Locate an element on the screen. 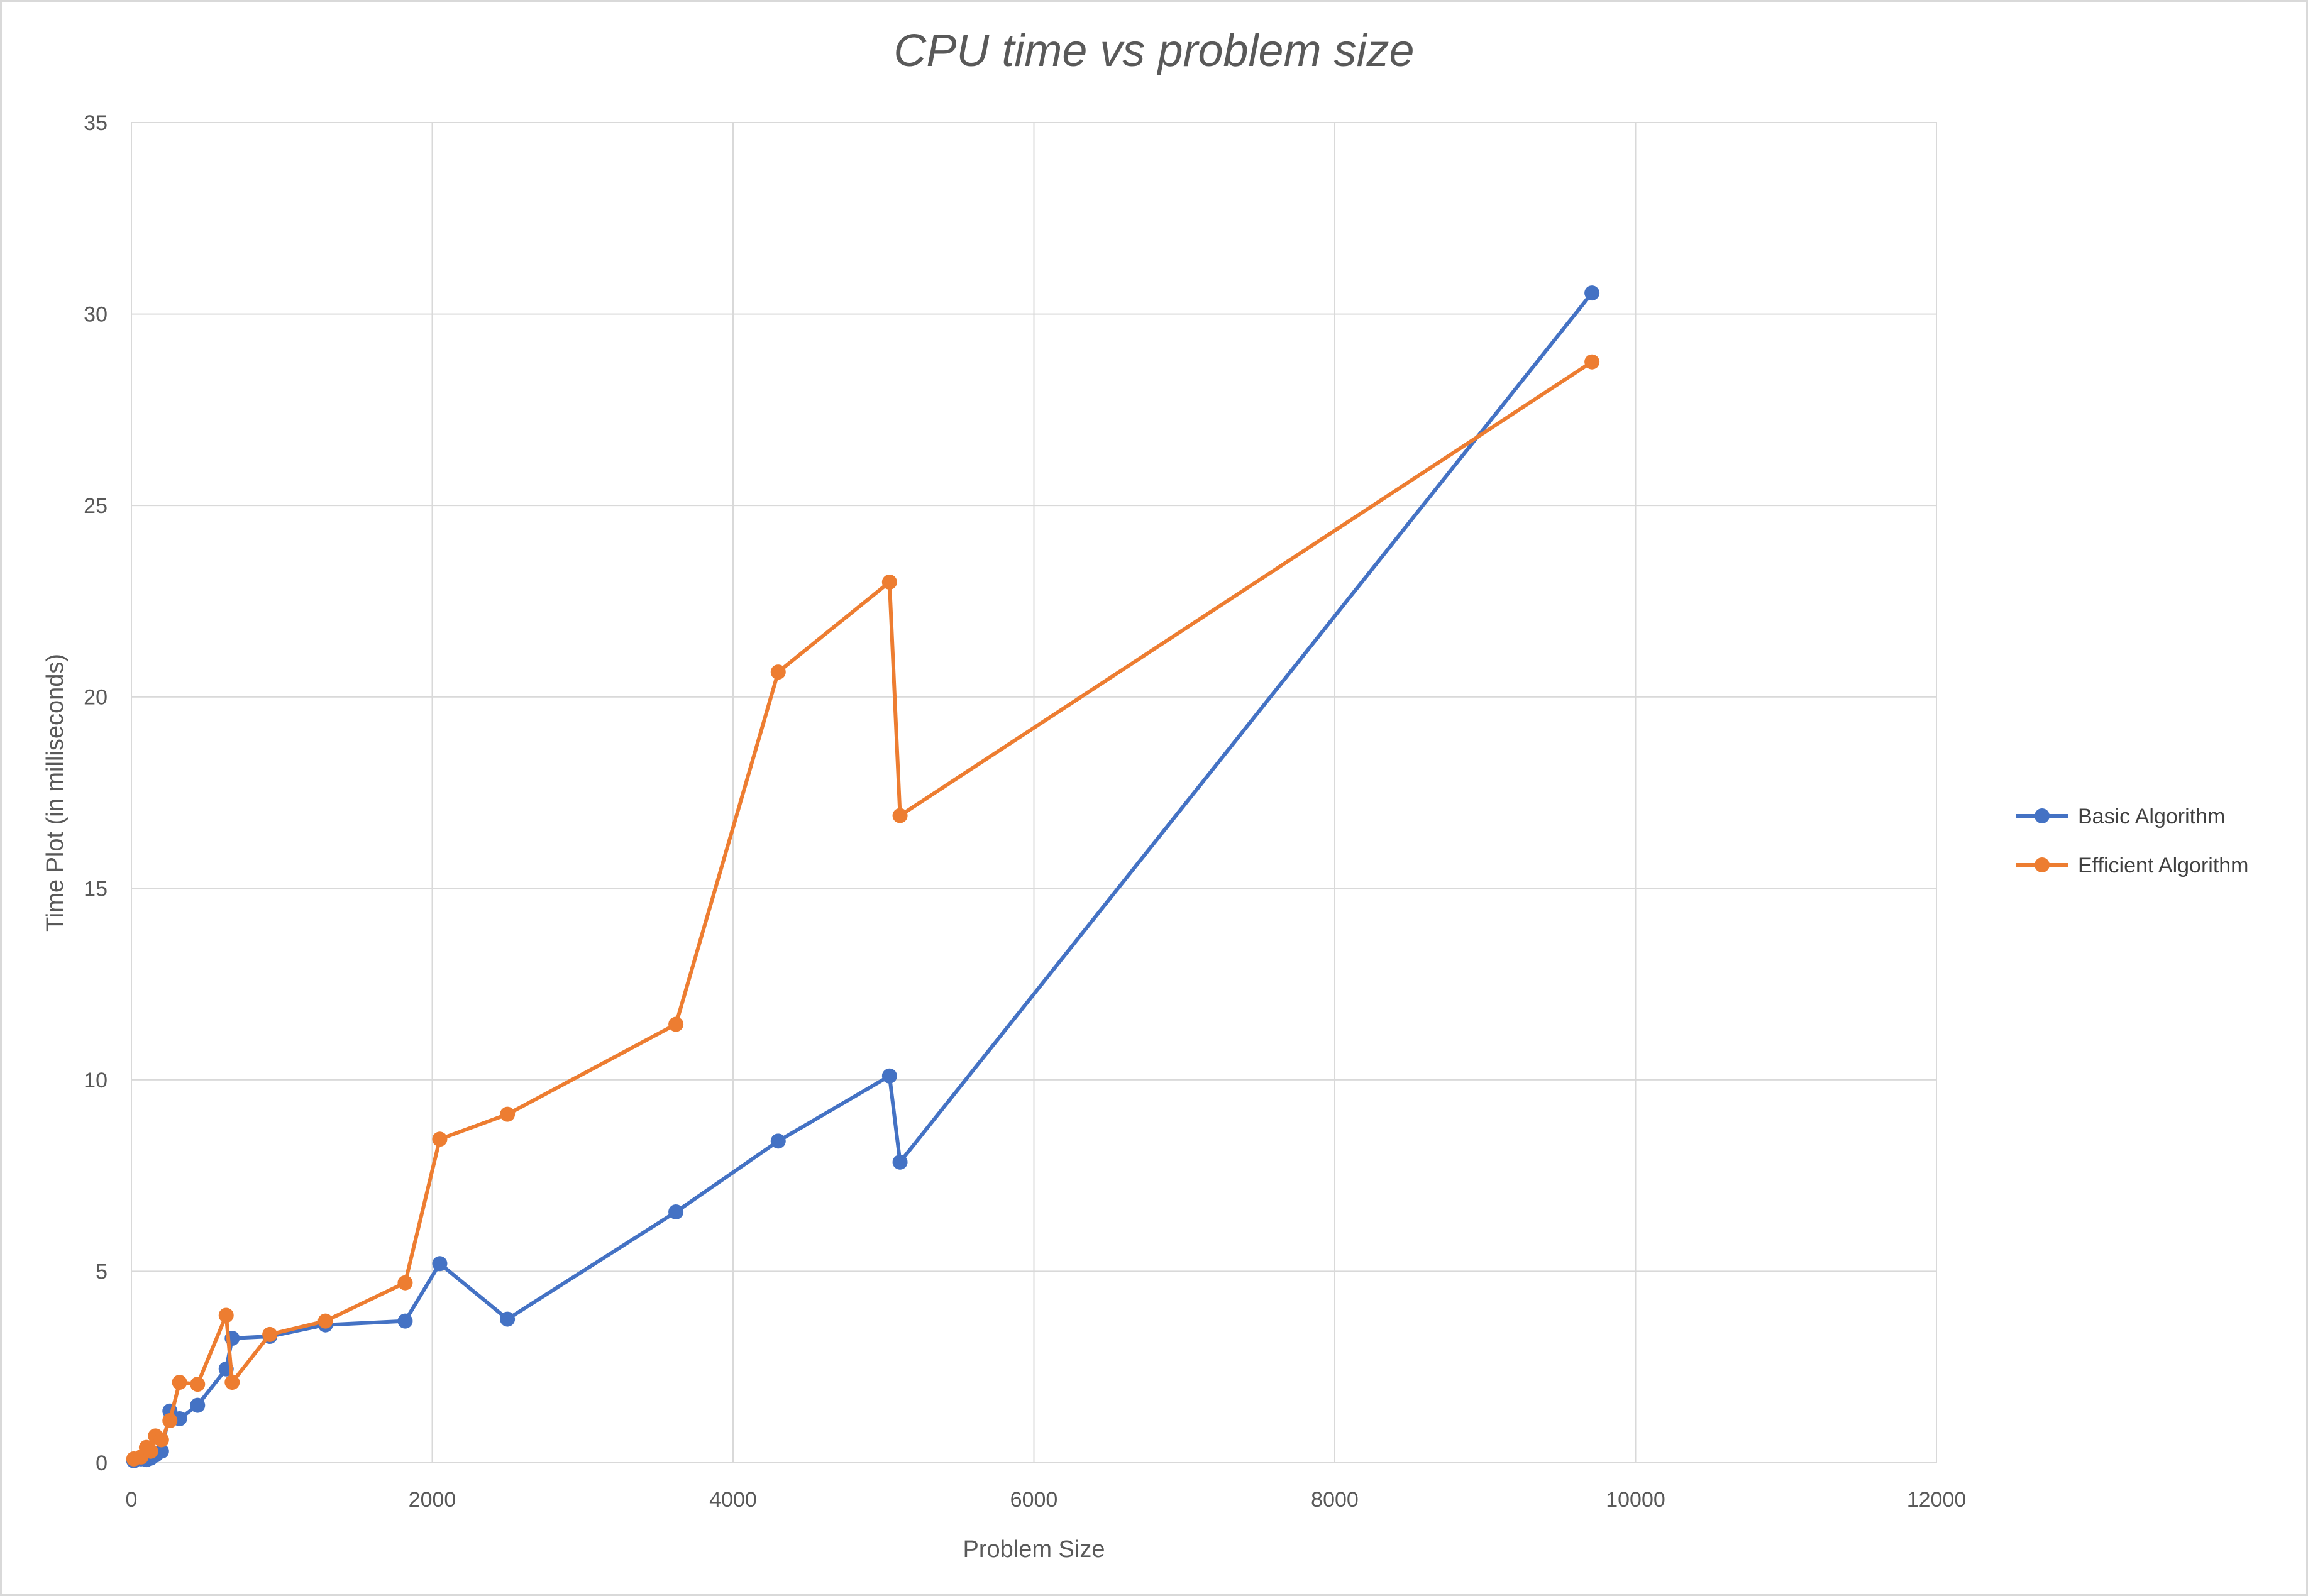 This screenshot has height=1596, width=2308. y-tick-label: 25 is located at coordinates (96, 506).